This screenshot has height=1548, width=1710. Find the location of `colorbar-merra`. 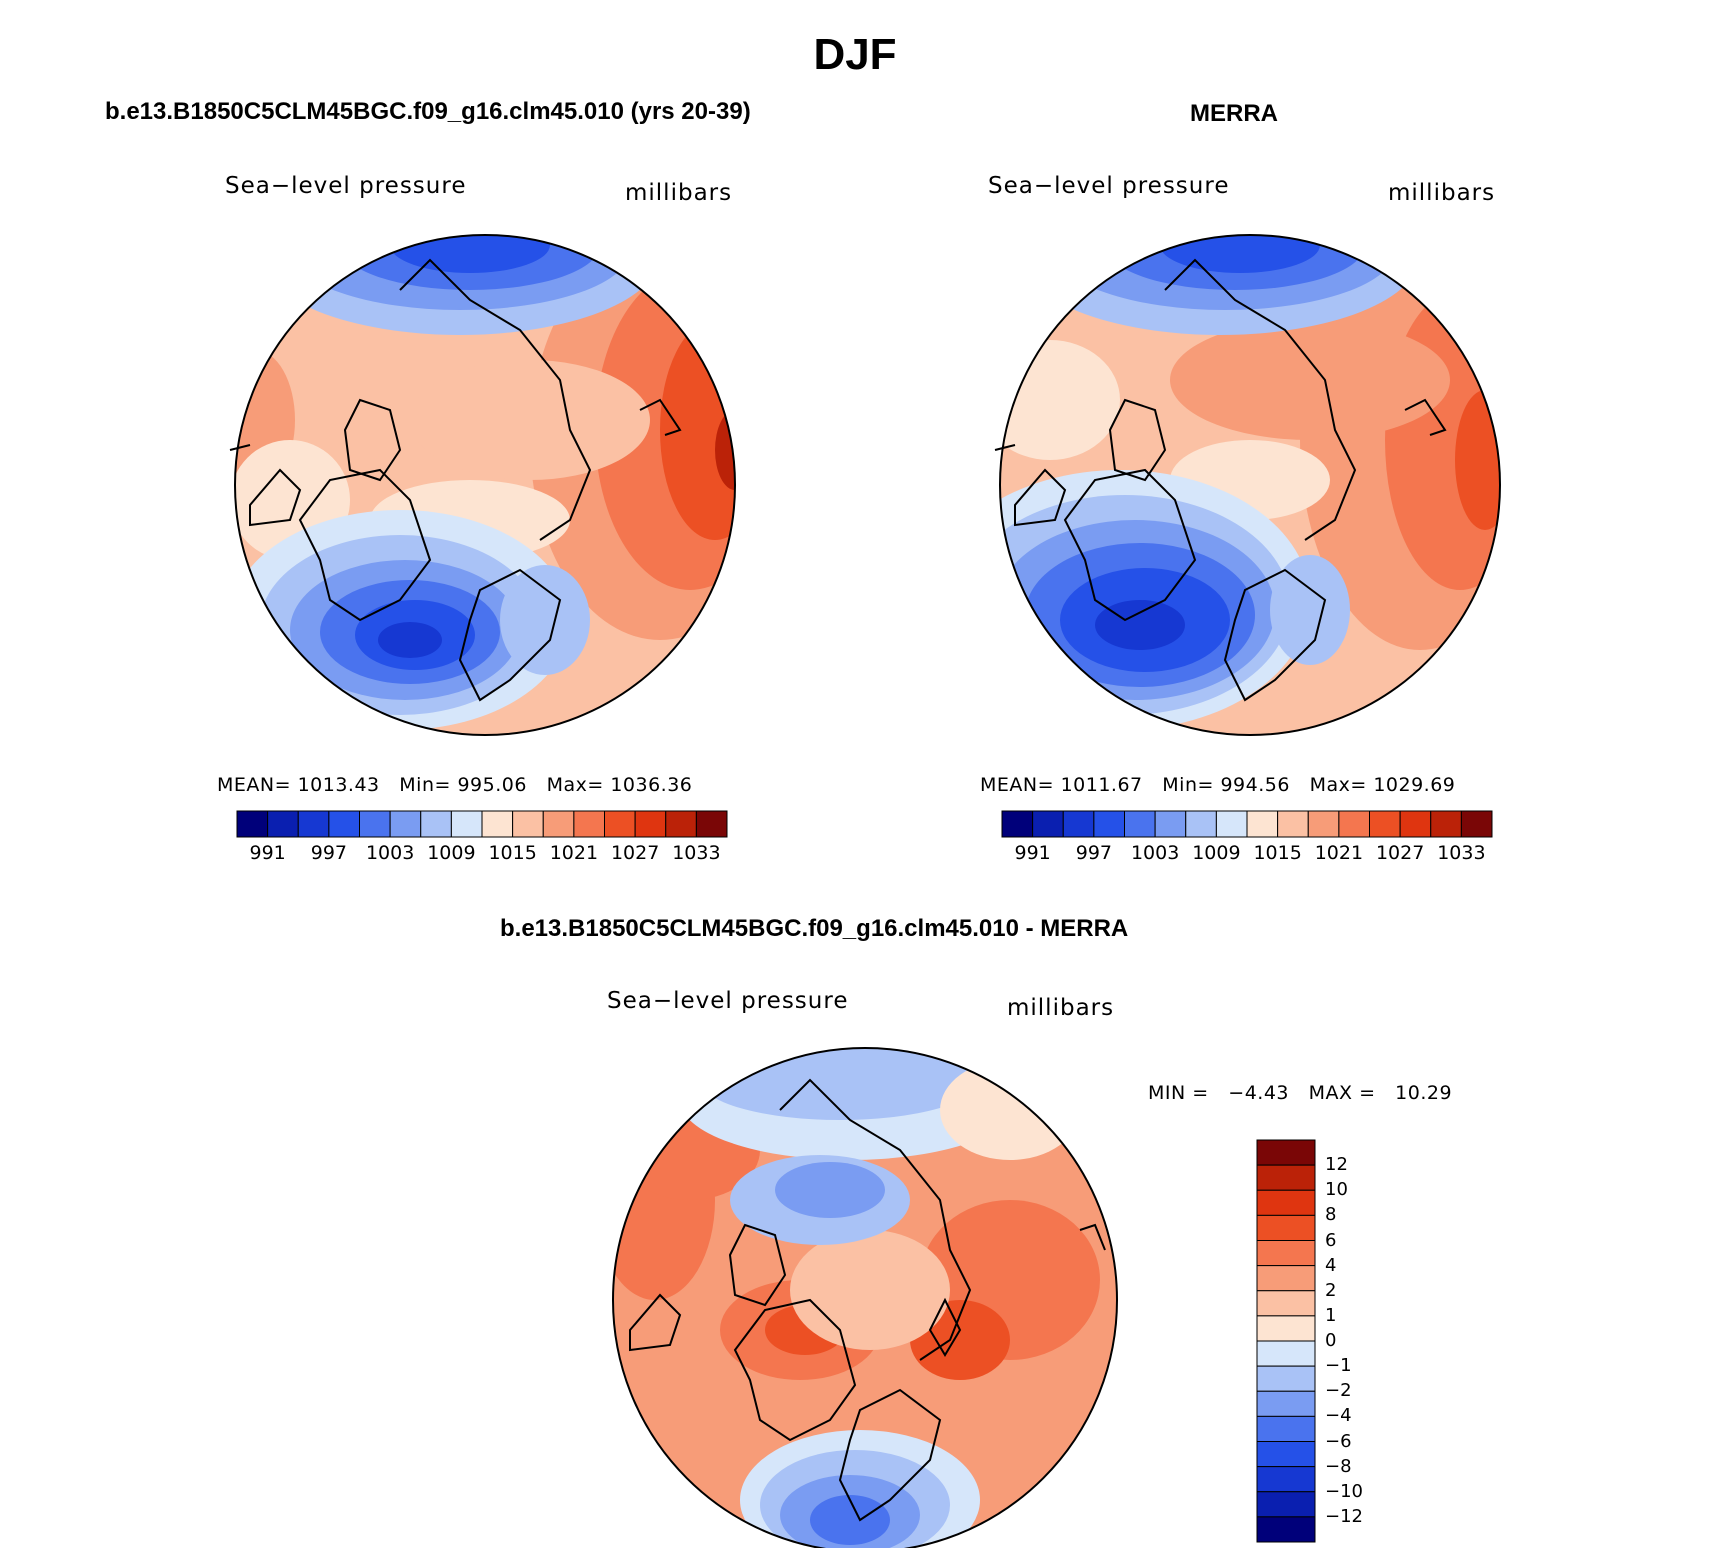

colorbar-merra is located at coordinates (1247, 824).